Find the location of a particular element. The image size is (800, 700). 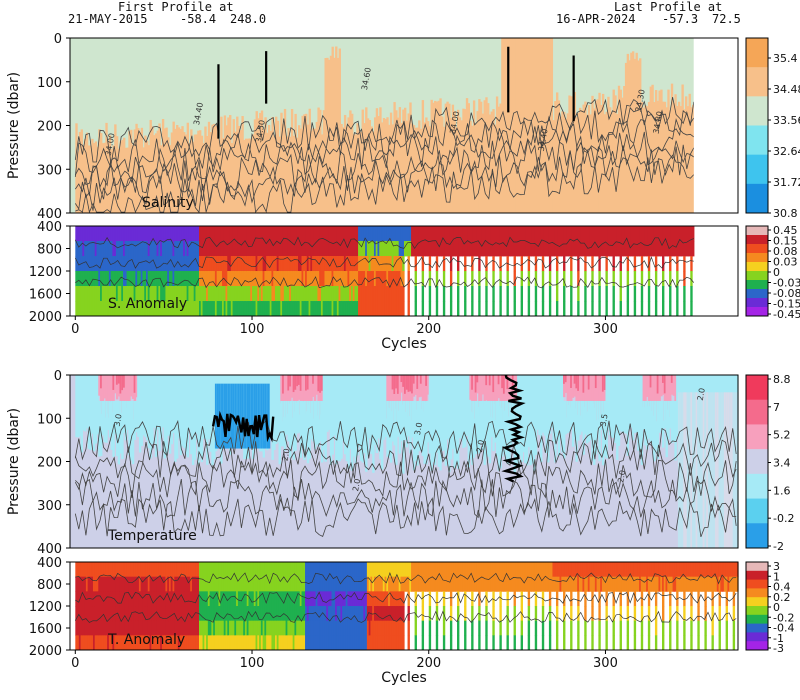

temperature-tail-column is located at coordinates (686, 470).